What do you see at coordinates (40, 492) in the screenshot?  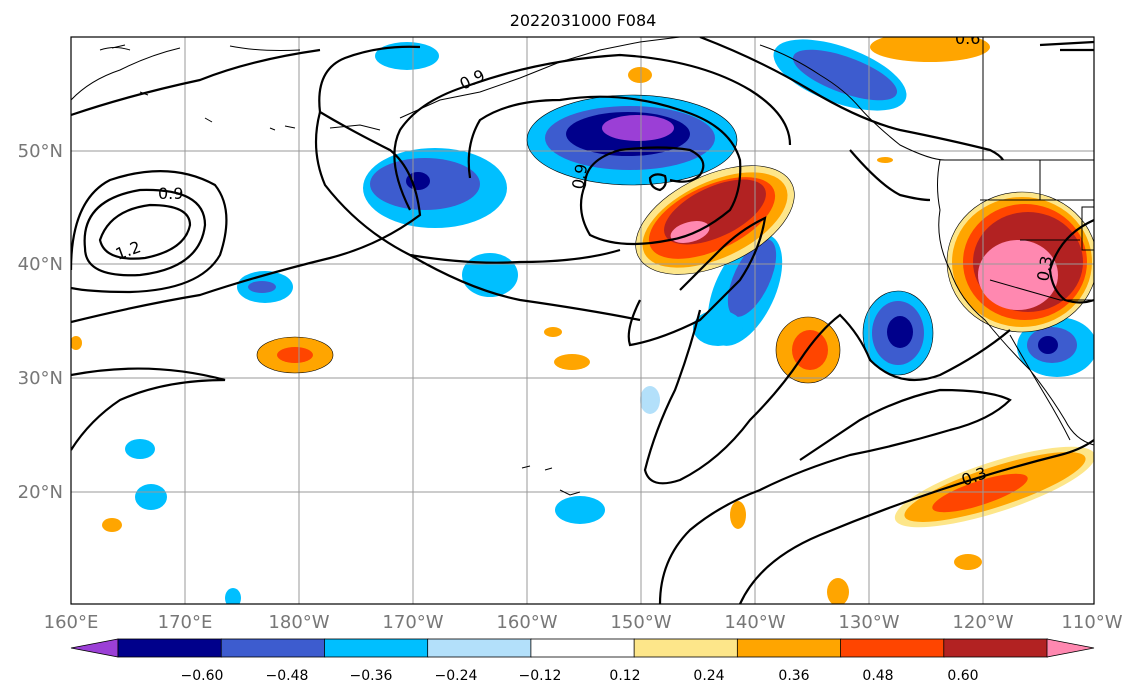 I see `y-tick-label: 20°N` at bounding box center [40, 492].